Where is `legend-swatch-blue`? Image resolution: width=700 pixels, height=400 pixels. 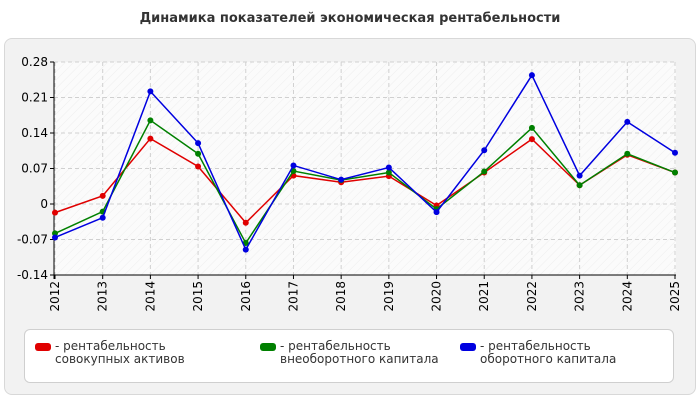 legend-swatch-blue is located at coordinates (468, 347).